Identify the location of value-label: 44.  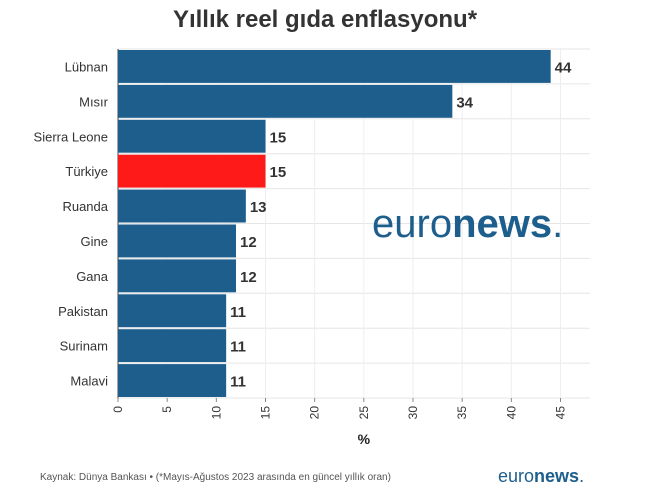
(563, 67).